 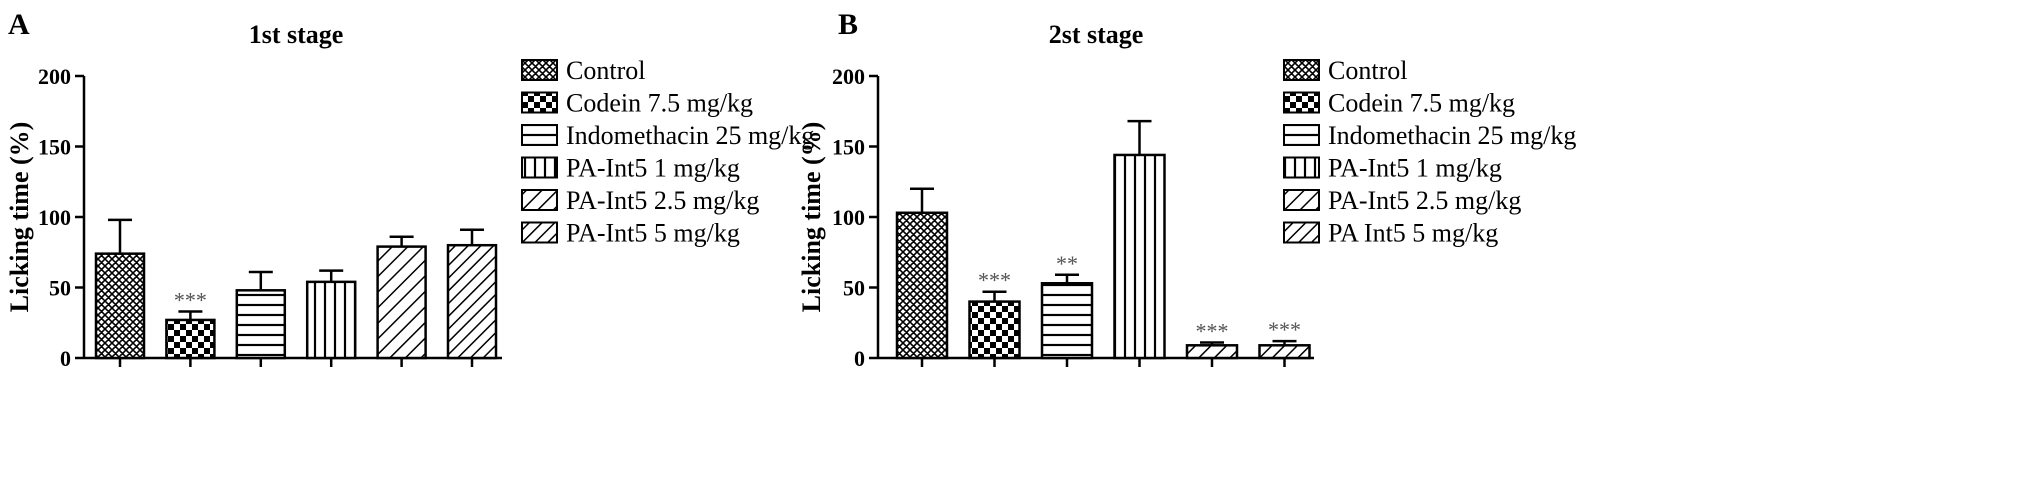 I want to click on chart-title: 1st stage, so click(x=296, y=34).